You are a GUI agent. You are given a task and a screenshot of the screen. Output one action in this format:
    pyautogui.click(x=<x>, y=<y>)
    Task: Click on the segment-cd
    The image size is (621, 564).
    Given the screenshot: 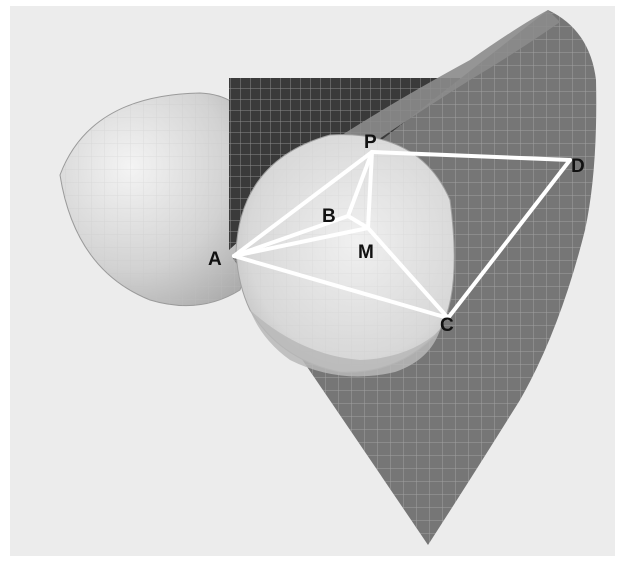 What is the action you would take?
    pyautogui.click(x=509, y=239)
    